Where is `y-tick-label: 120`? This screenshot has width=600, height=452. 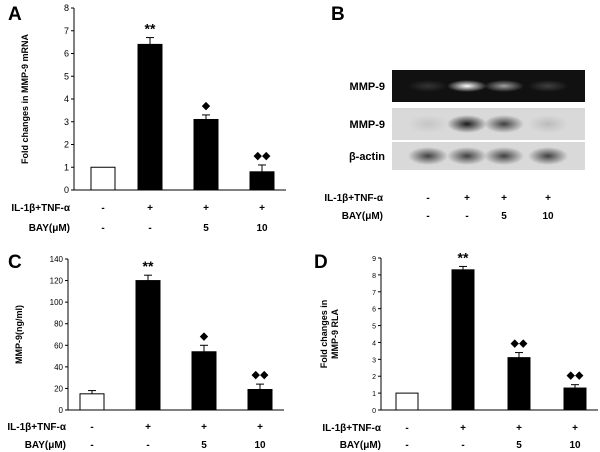
y-tick-label: 120 is located at coordinates (57, 281).